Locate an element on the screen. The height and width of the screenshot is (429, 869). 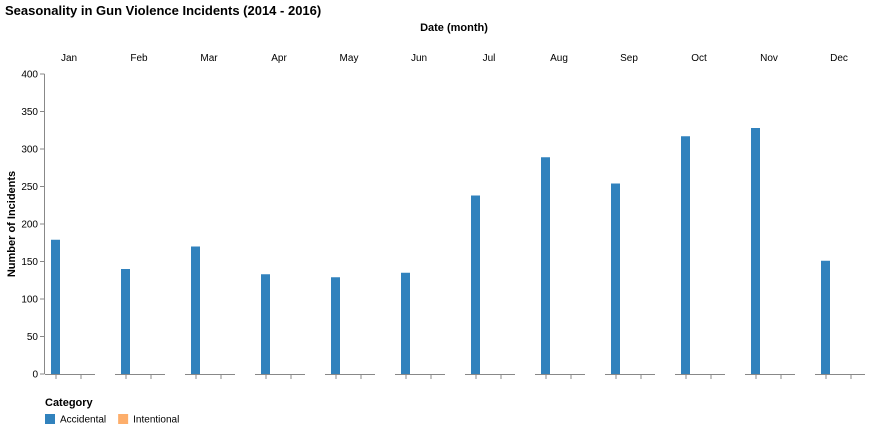
facet-mar: Mar is located at coordinates (210, 216).